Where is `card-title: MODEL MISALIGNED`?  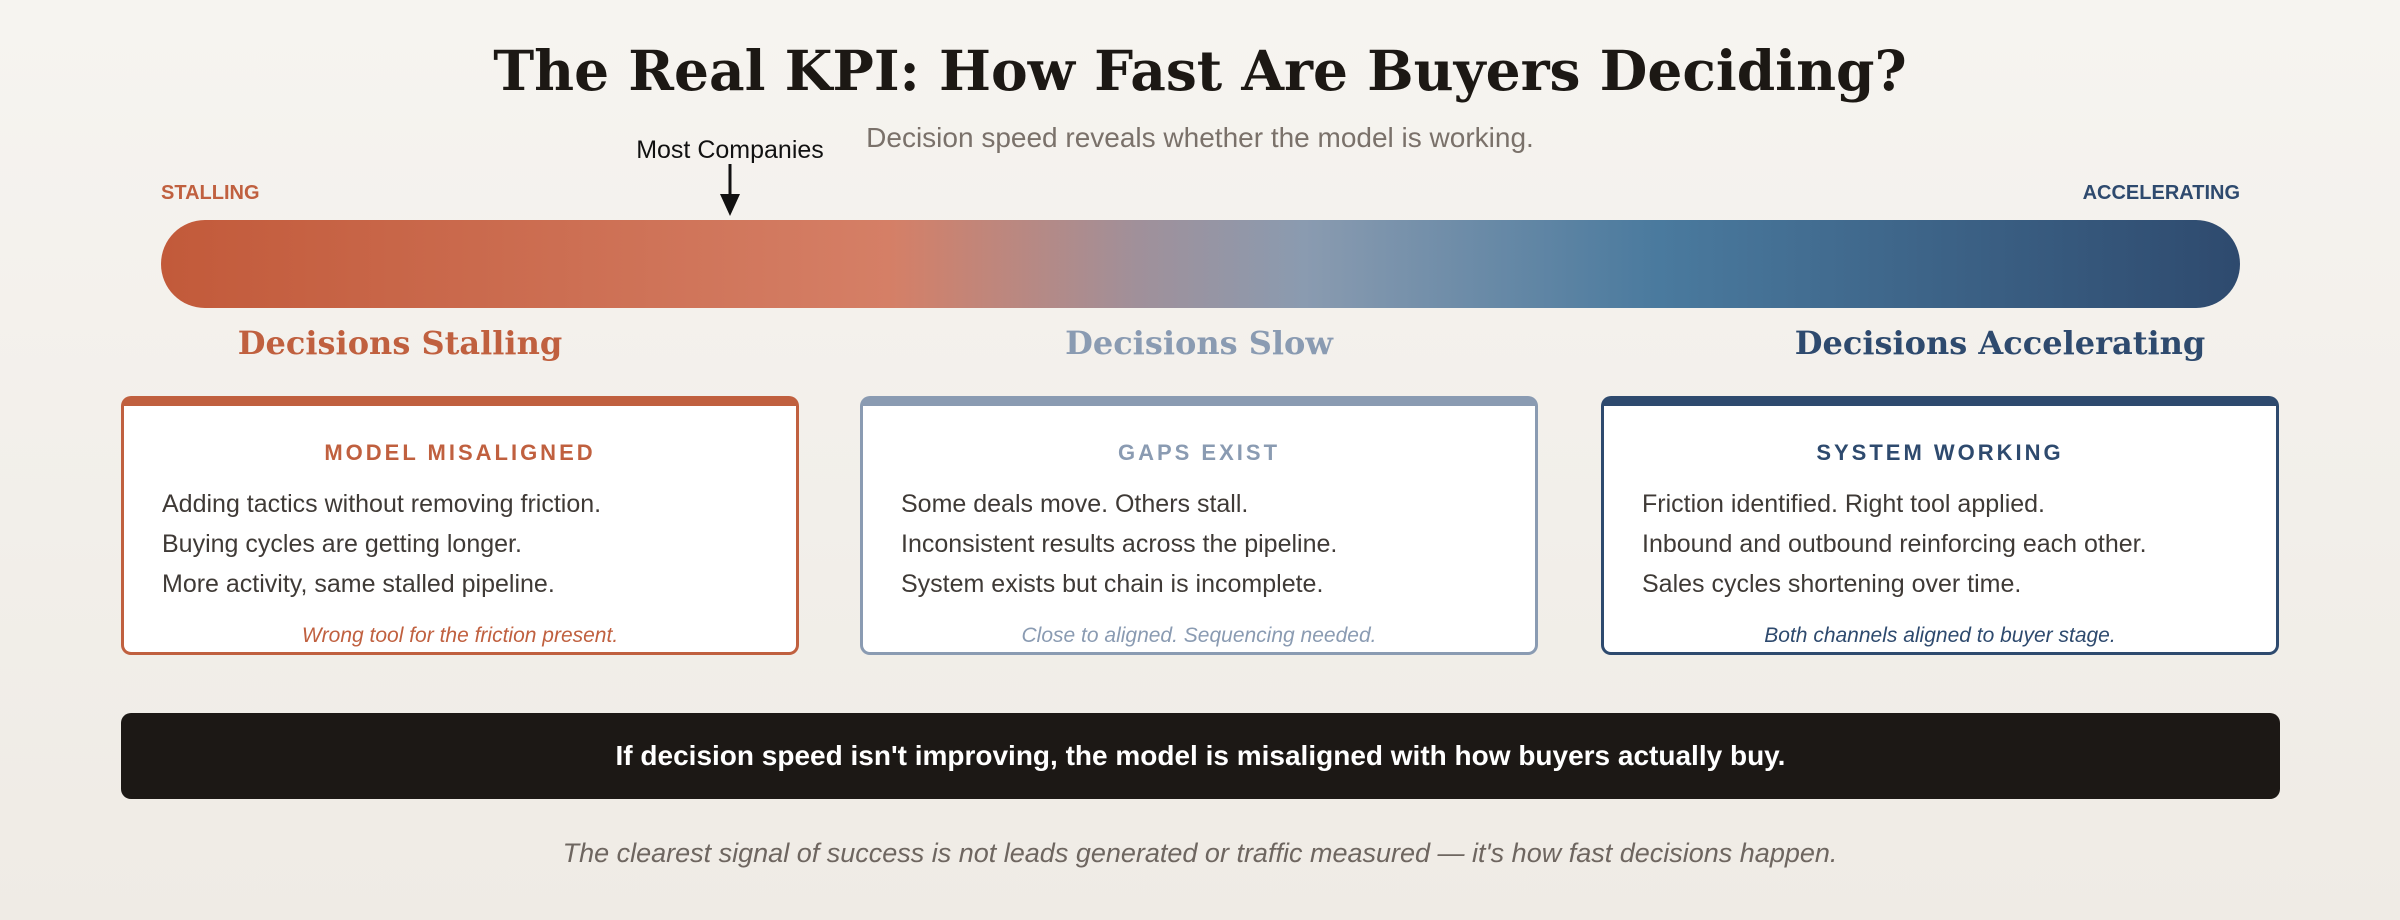
card-title: MODEL MISALIGNED is located at coordinates (460, 452).